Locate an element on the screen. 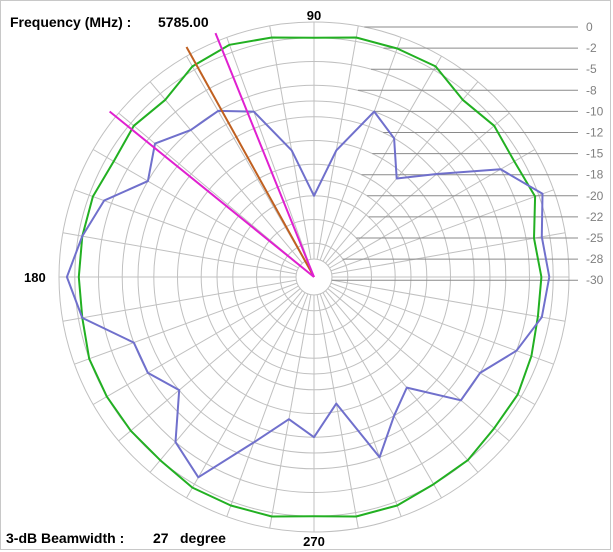 The height and width of the screenshot is (552, 613). frequency-value: 5785.00 is located at coordinates (183, 22).